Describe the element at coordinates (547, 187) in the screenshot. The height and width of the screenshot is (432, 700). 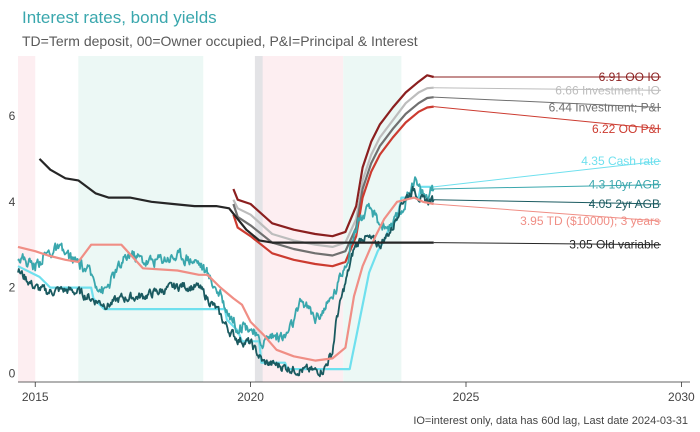
I see `label-leader-4-3-10yr-agb` at that location.